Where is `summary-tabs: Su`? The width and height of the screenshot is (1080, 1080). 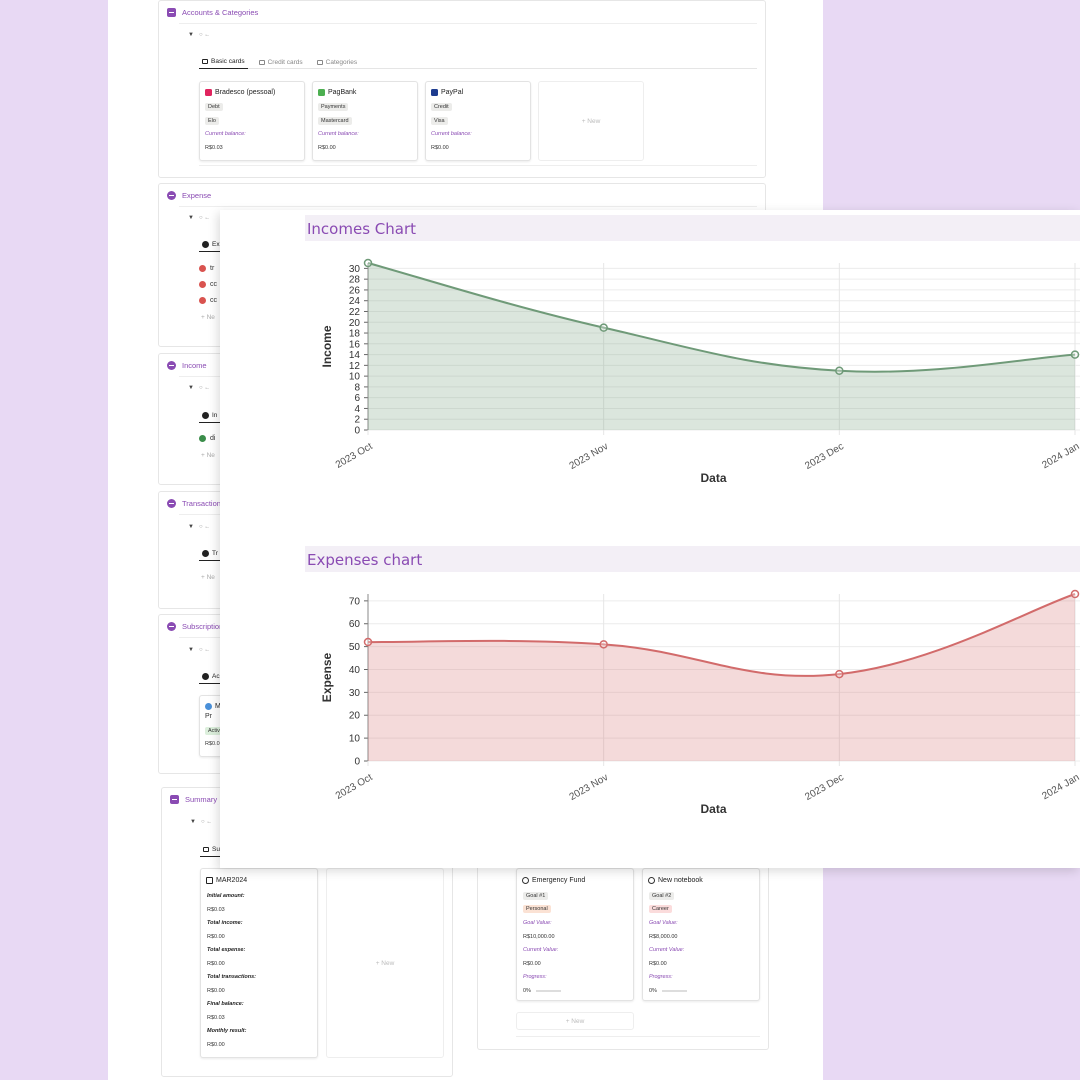
summary-tabs: Su is located at coordinates (322, 850).